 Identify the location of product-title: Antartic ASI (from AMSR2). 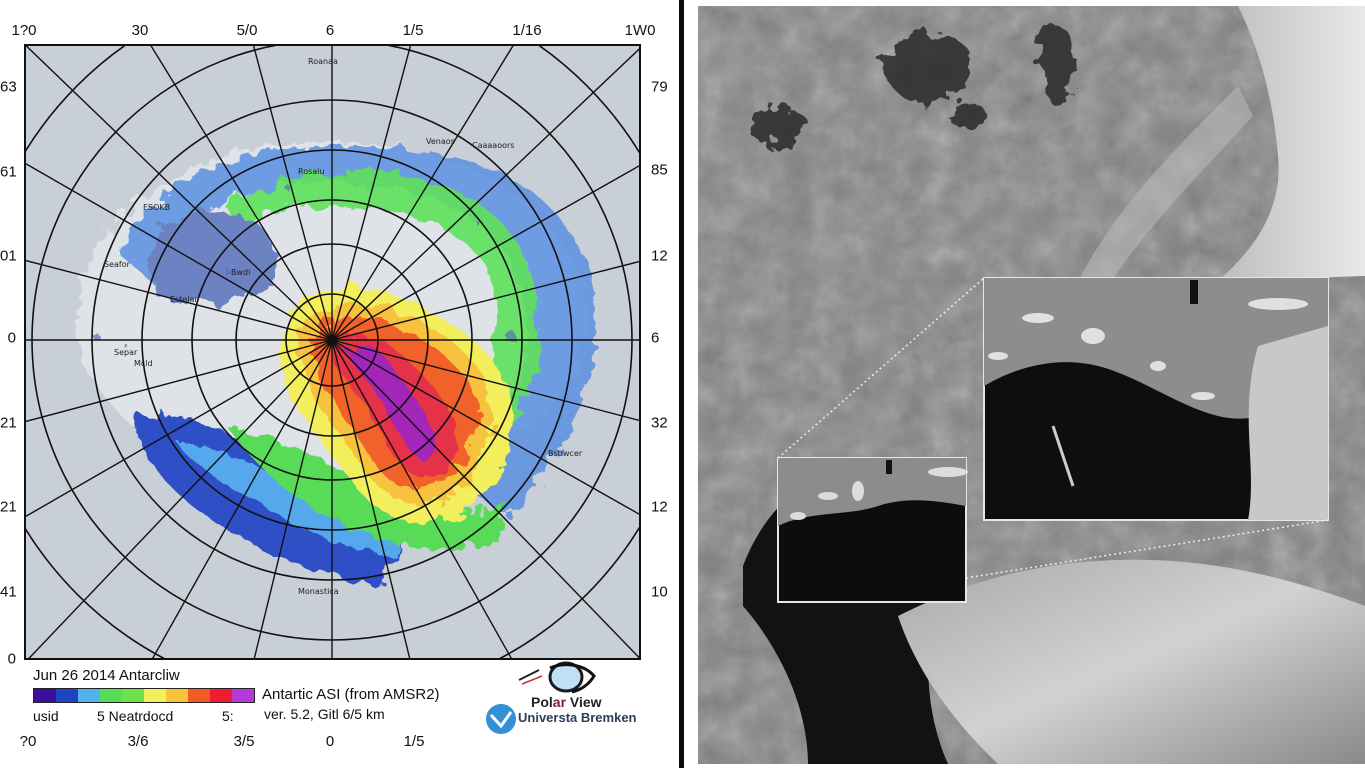
(351, 694).